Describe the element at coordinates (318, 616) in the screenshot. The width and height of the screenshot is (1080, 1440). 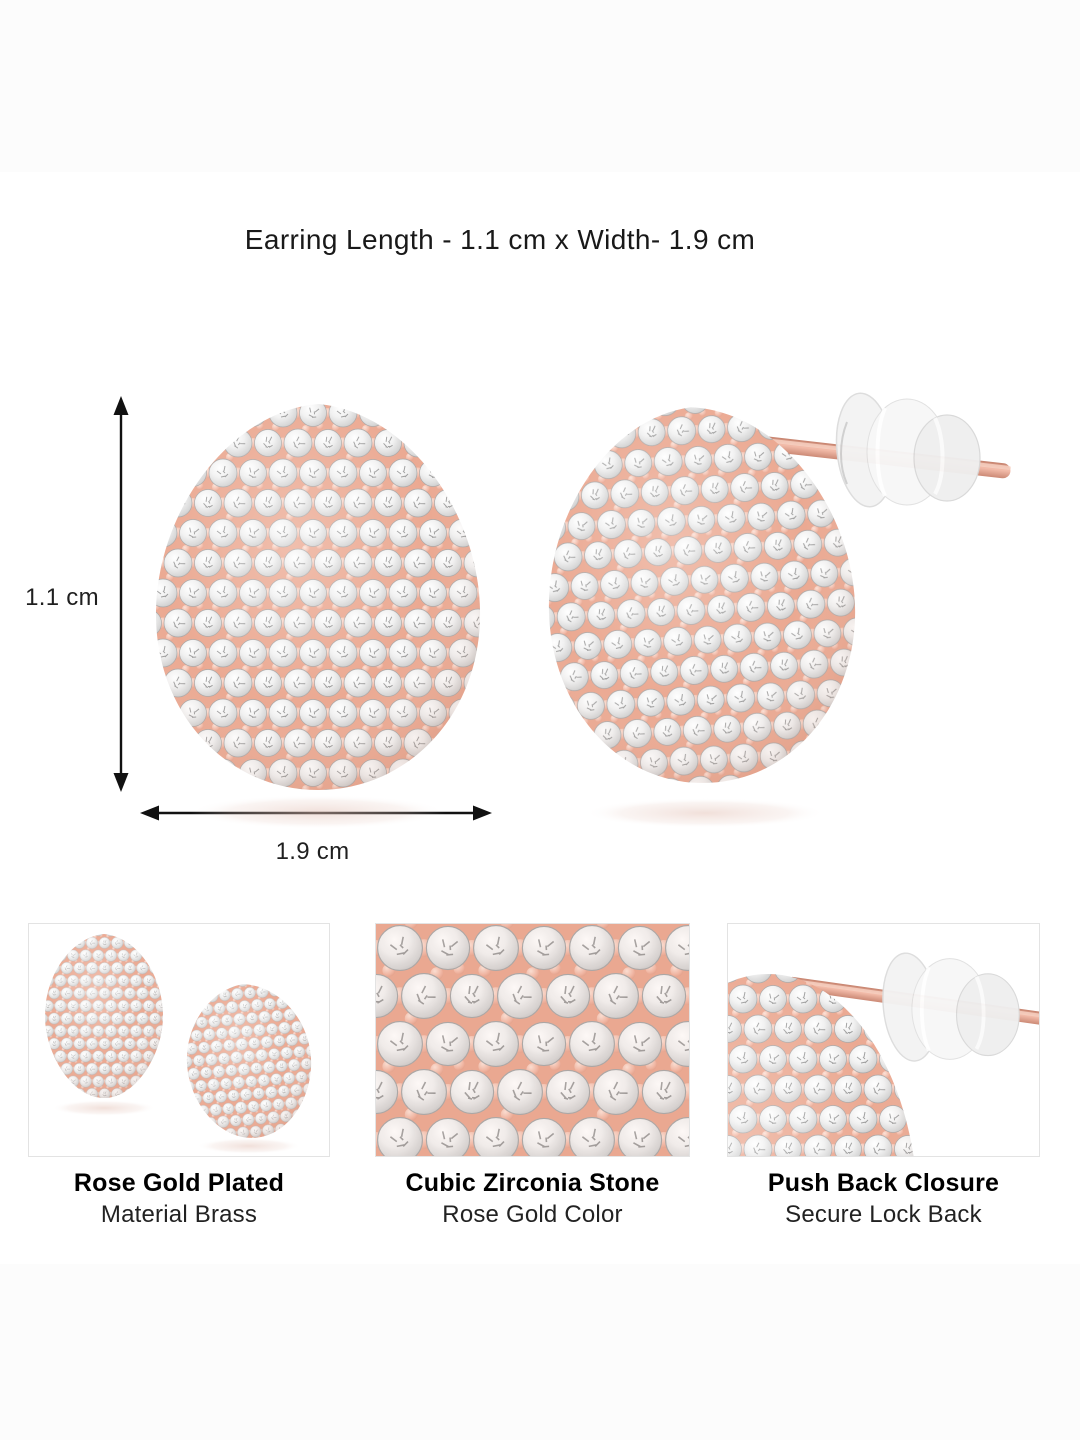
I see `earring-front-view-photo` at that location.